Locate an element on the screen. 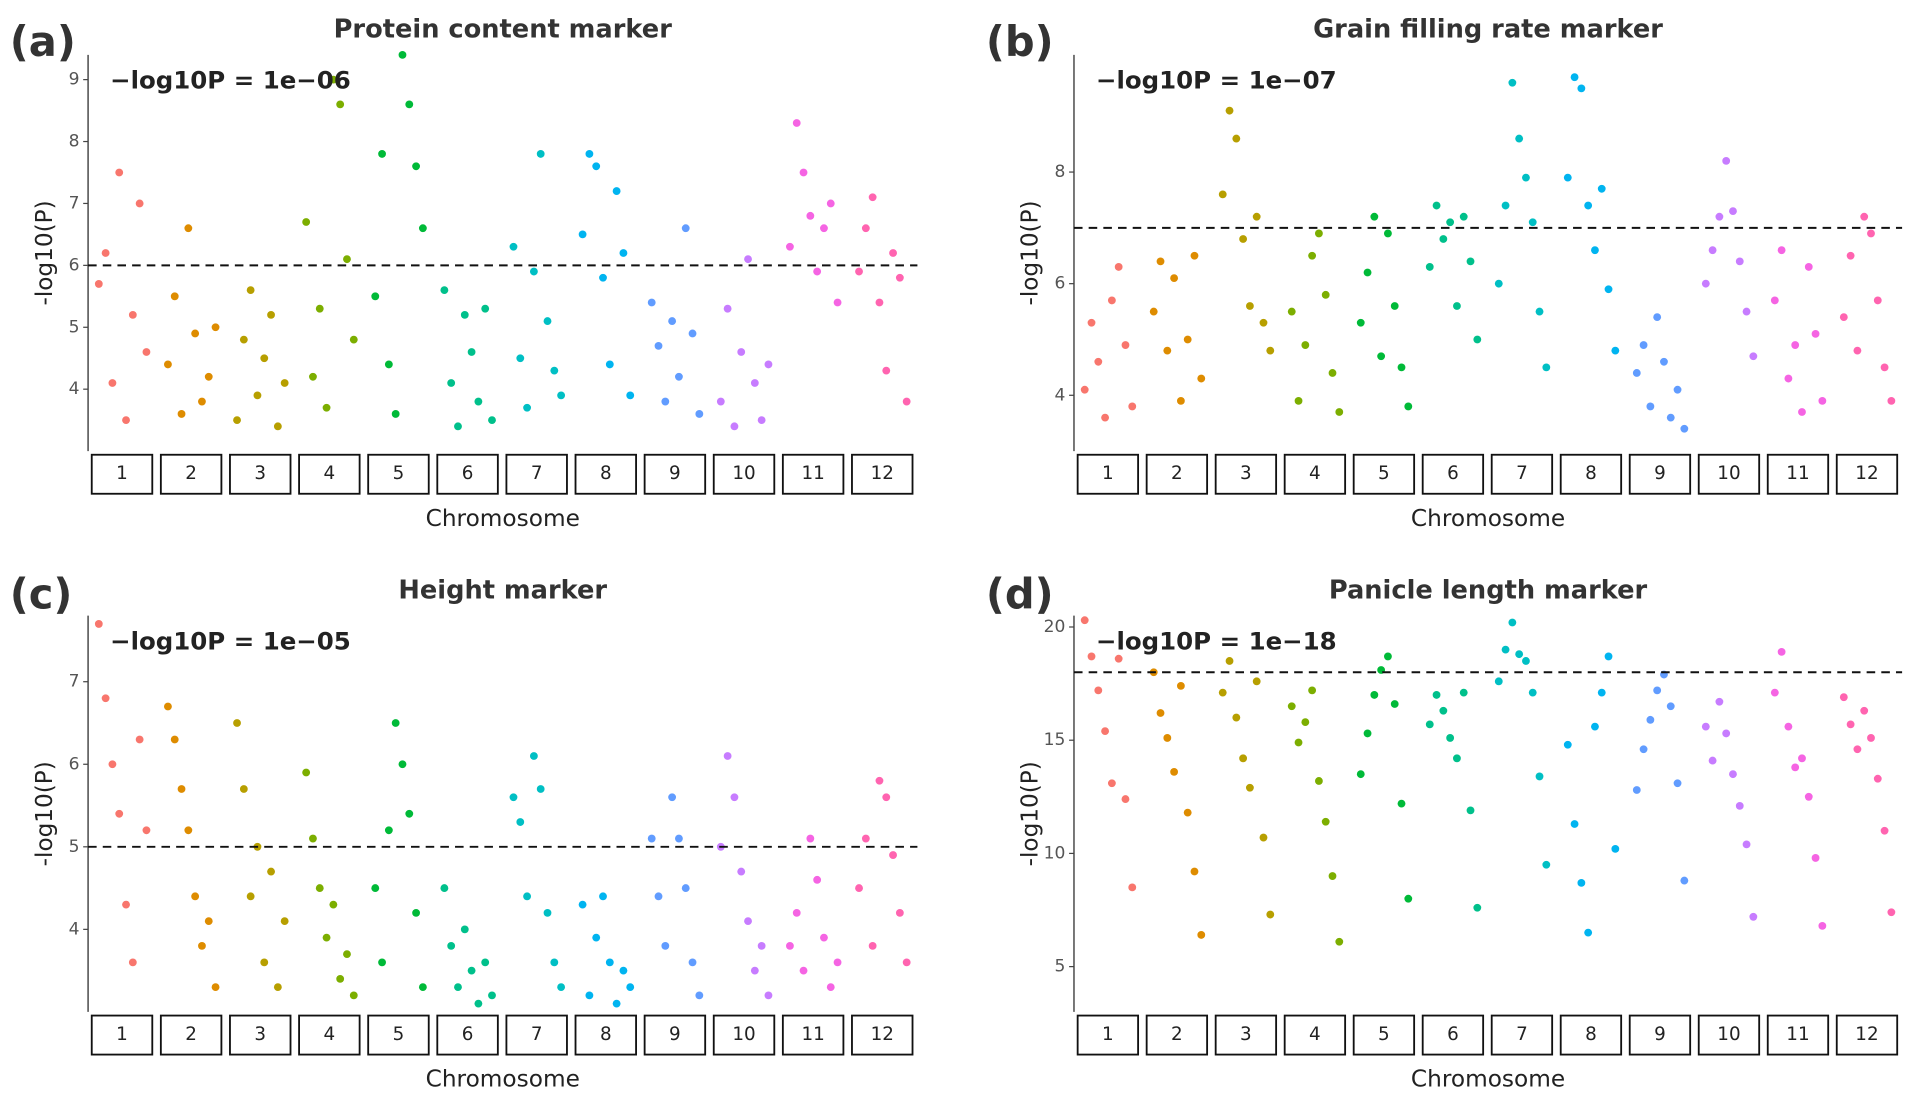 This screenshot has width=1918, height=1107. x-tick-label: 2 is located at coordinates (1177, 473).